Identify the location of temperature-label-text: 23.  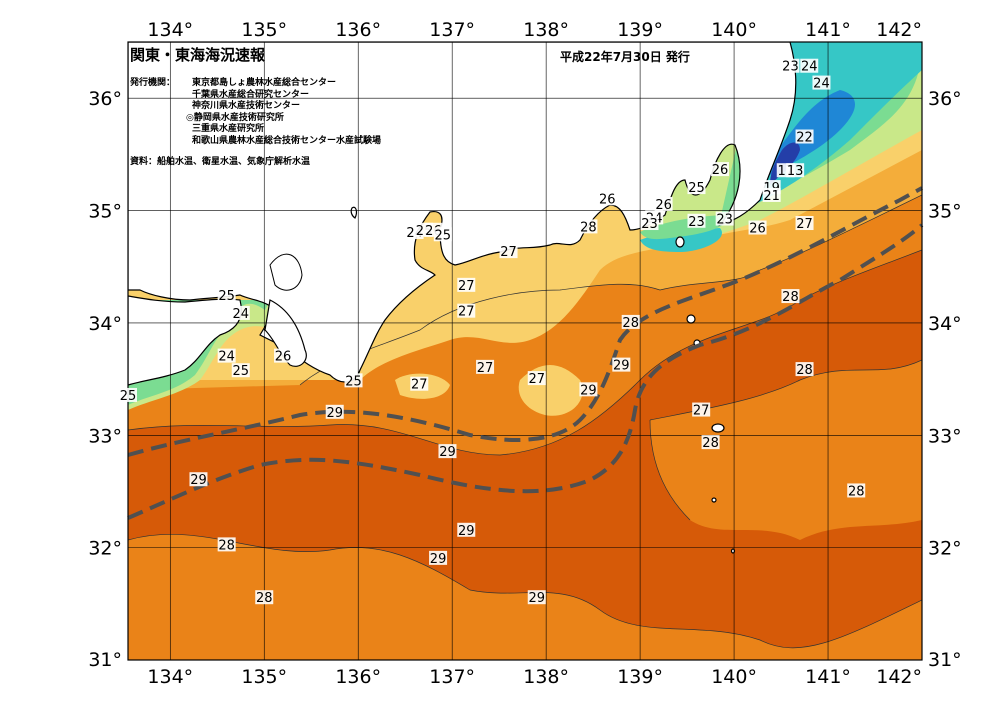
(724, 220).